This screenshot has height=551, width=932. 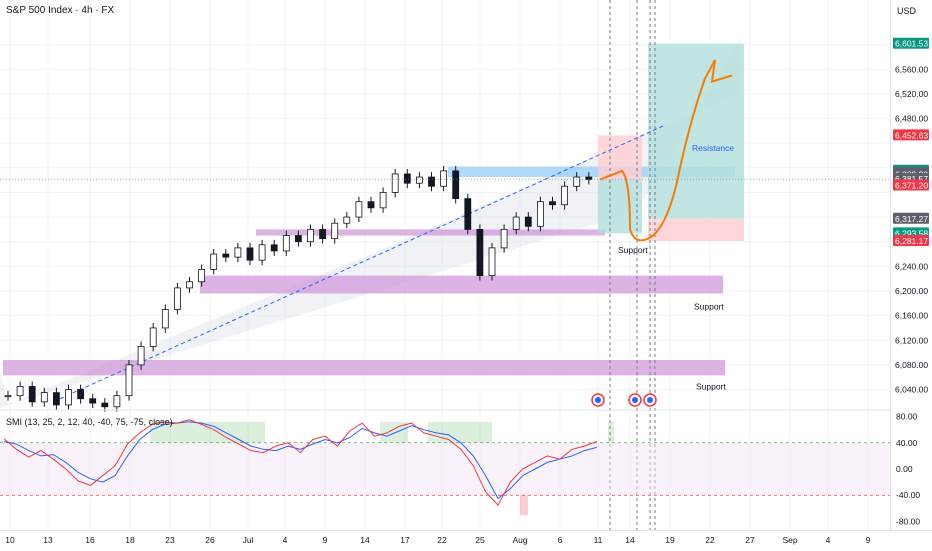 What do you see at coordinates (713, 148) in the screenshot?
I see `resistance-label: Resistance` at bounding box center [713, 148].